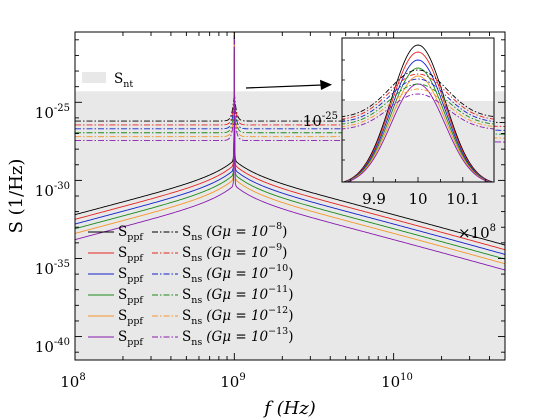  I want to click on y-axis-label: S (1/Hz), so click(16, 196).